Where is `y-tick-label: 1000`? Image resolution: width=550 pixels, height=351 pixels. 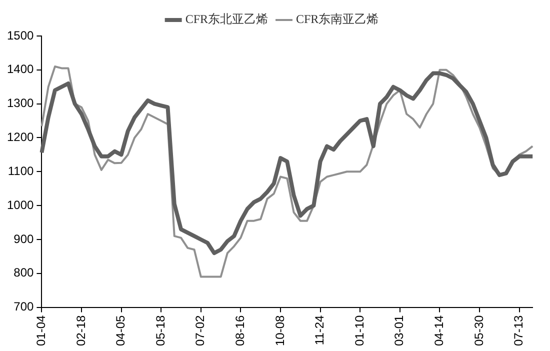
y-tick-label: 1000 is located at coordinates (20, 205).